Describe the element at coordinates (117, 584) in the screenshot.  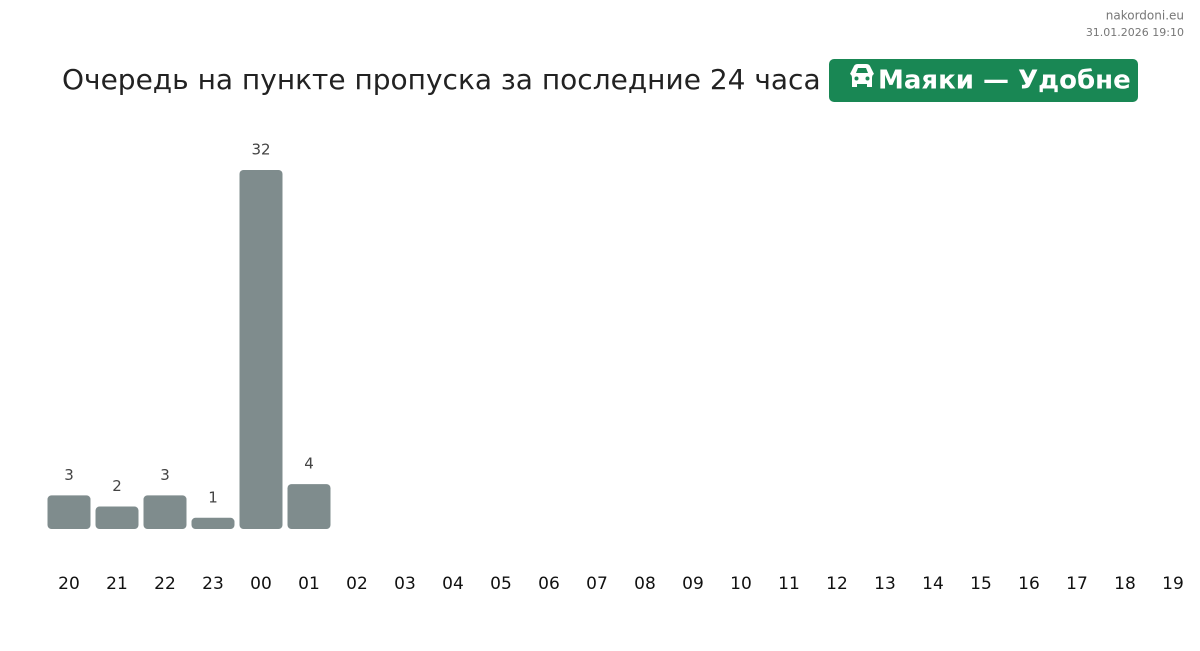
I see `x-tick-label: 21` at that location.